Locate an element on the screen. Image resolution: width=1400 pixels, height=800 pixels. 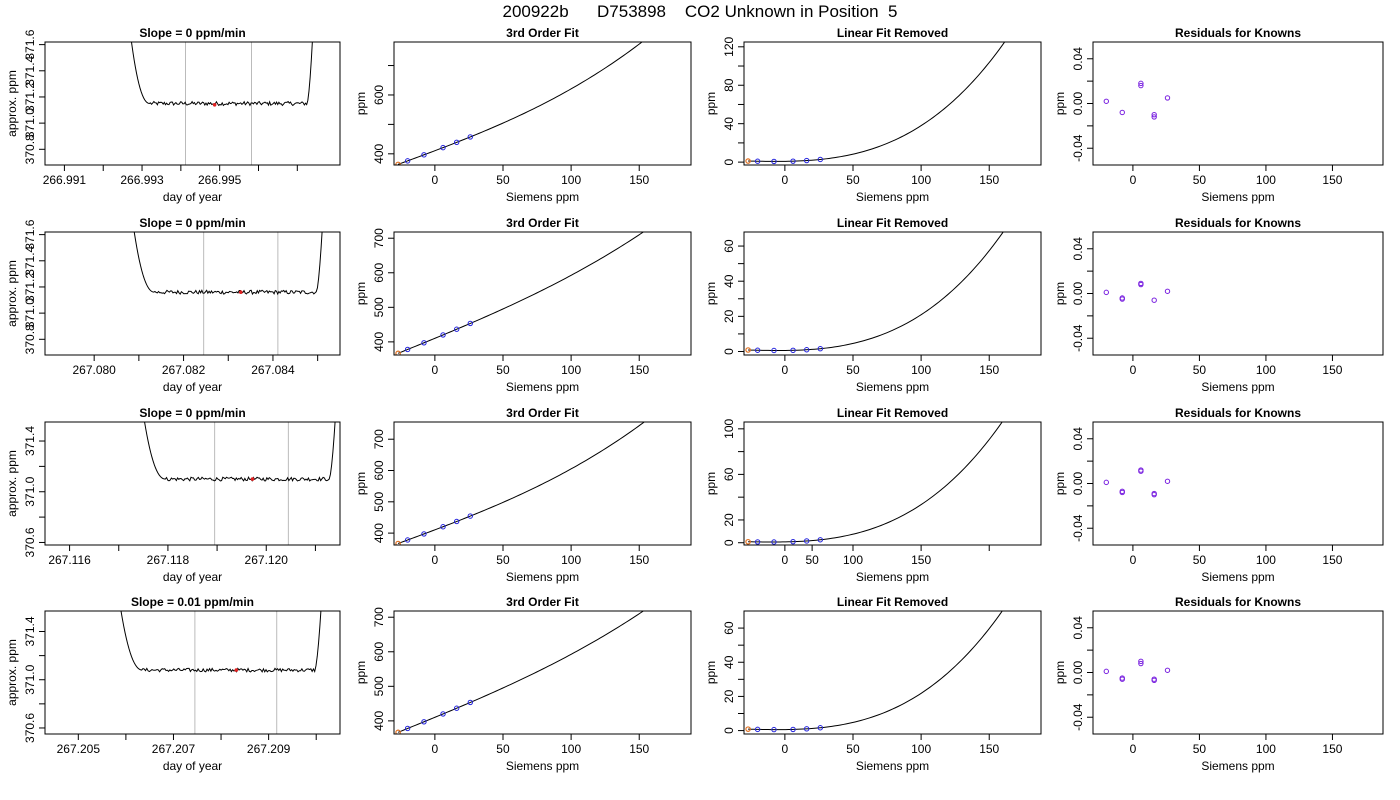
y-tick-label: 370.6 is located at coordinates (30, 728).